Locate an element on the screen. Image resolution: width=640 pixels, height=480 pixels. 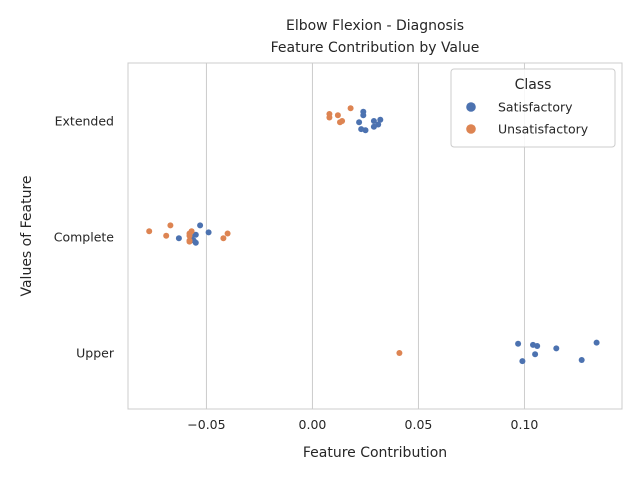
legend-box is located at coordinates (533, 108).